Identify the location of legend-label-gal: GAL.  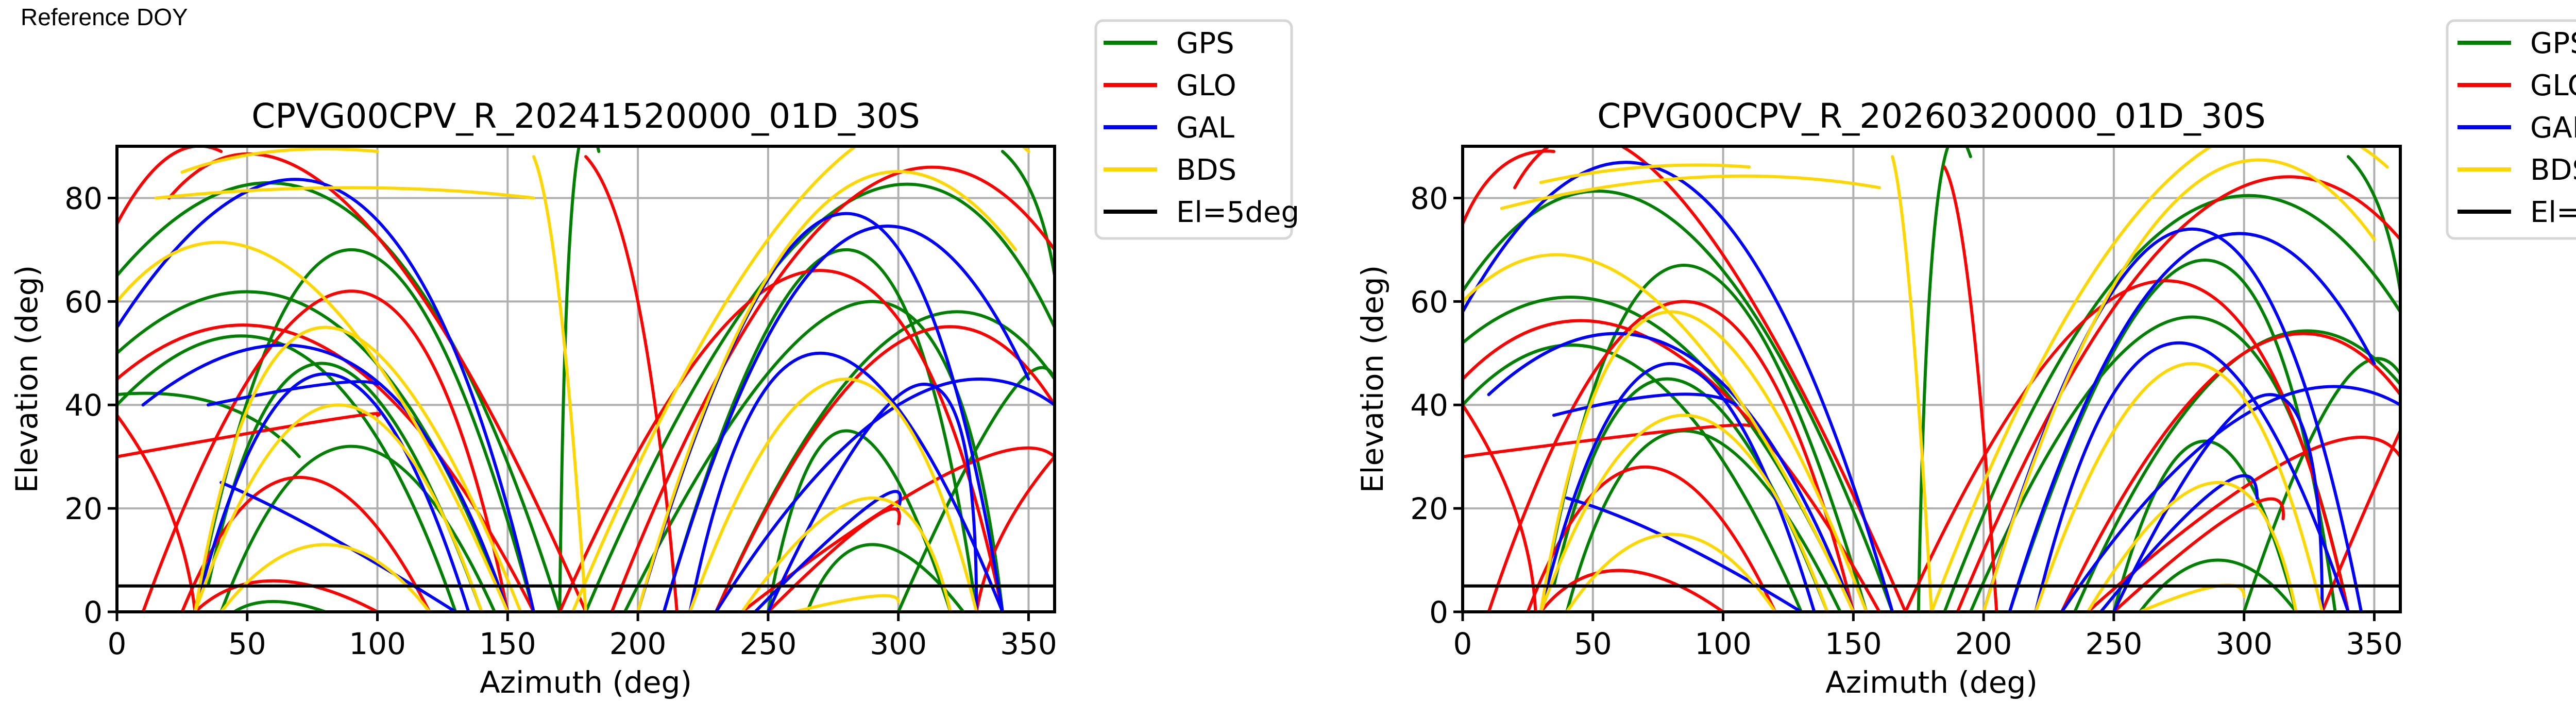
(1205, 128).